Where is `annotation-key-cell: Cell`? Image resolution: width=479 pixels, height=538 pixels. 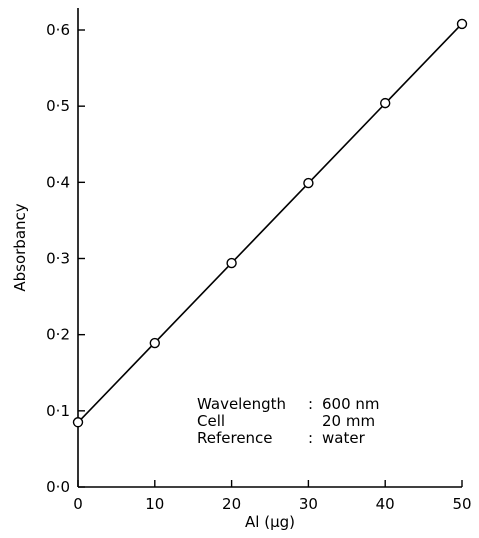 annotation-key-cell: Cell is located at coordinates (211, 421).